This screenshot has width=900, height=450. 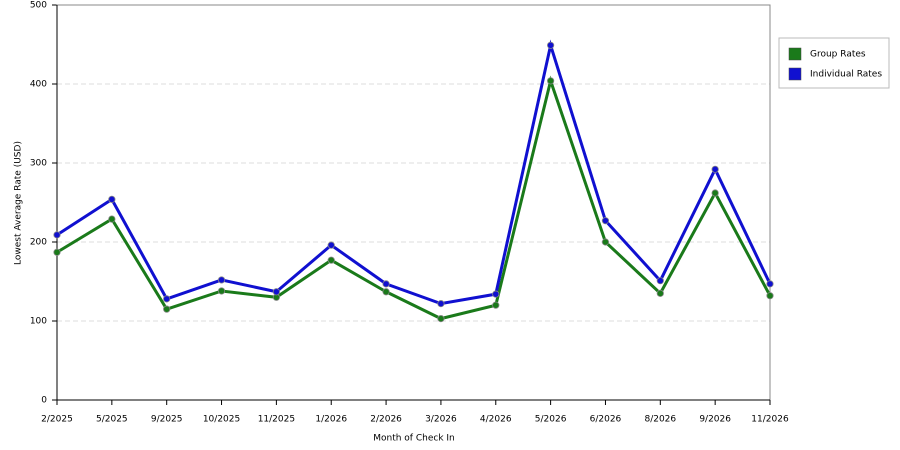 I want to click on x-tick-label: 10/2025, so click(x=221, y=420).